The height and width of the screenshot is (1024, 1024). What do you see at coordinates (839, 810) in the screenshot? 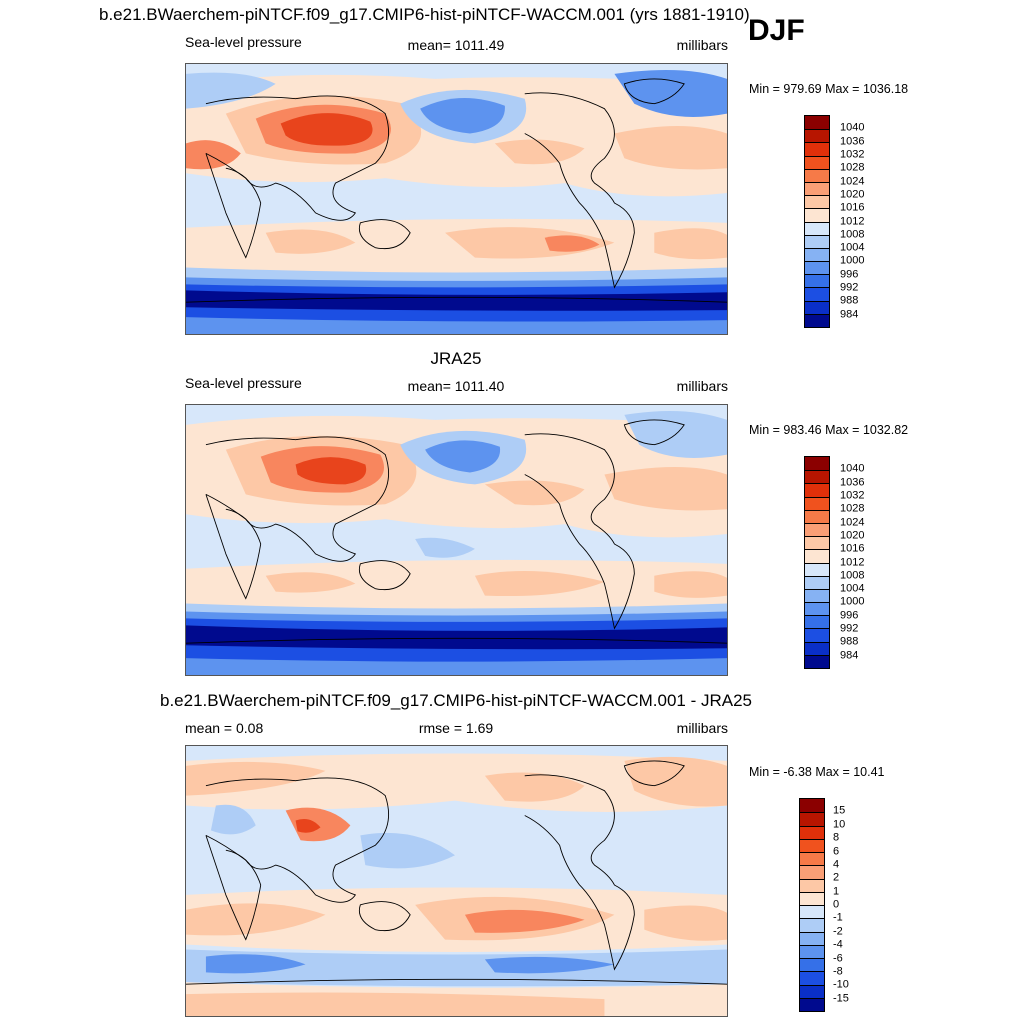
I see `colorbar-tick-label: 15` at bounding box center [839, 810].